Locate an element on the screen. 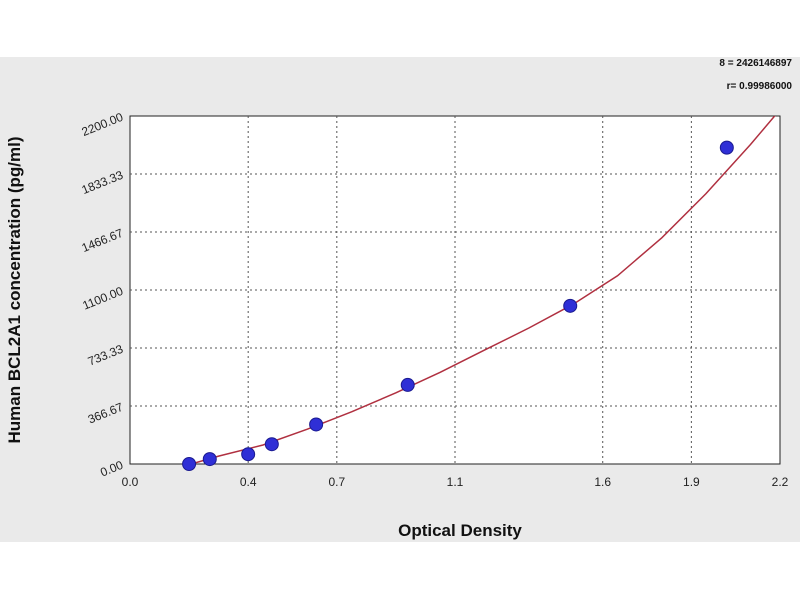 The image size is (800, 600). y-tick-label: 366.67 is located at coordinates (106, 413).